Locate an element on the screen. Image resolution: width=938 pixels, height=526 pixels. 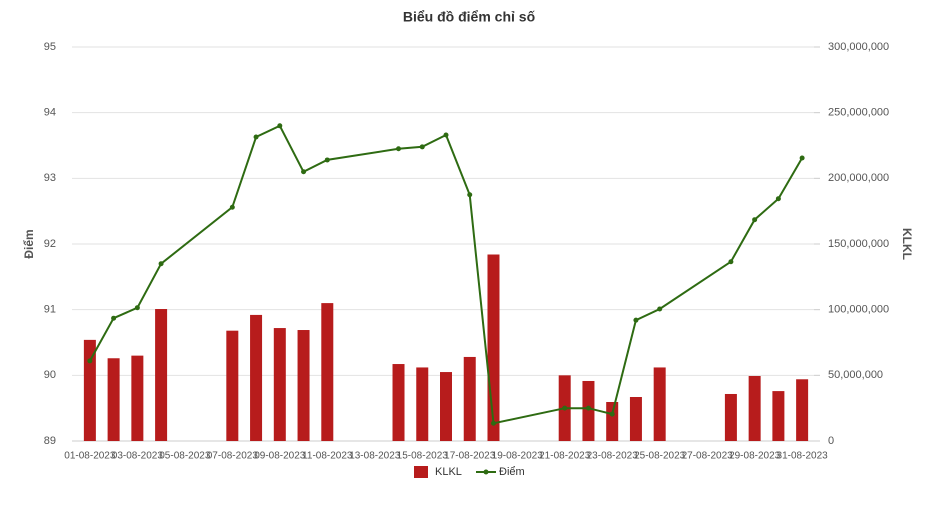
legend-label: Điểm is located at coordinates (512, 472).